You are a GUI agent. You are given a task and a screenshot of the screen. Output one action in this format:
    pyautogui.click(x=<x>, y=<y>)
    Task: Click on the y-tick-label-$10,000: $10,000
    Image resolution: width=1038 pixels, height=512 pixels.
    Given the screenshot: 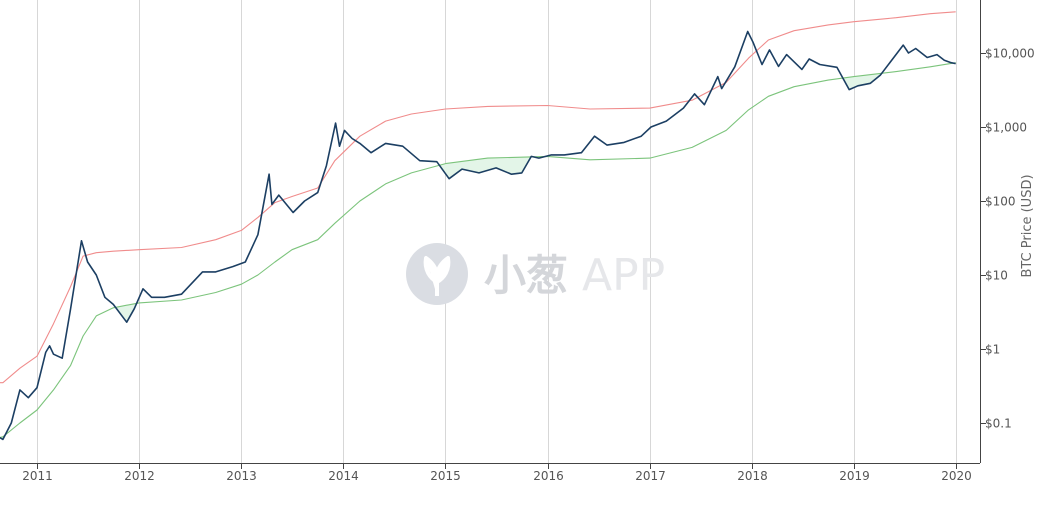 What is the action you would take?
    pyautogui.click(x=1010, y=54)
    